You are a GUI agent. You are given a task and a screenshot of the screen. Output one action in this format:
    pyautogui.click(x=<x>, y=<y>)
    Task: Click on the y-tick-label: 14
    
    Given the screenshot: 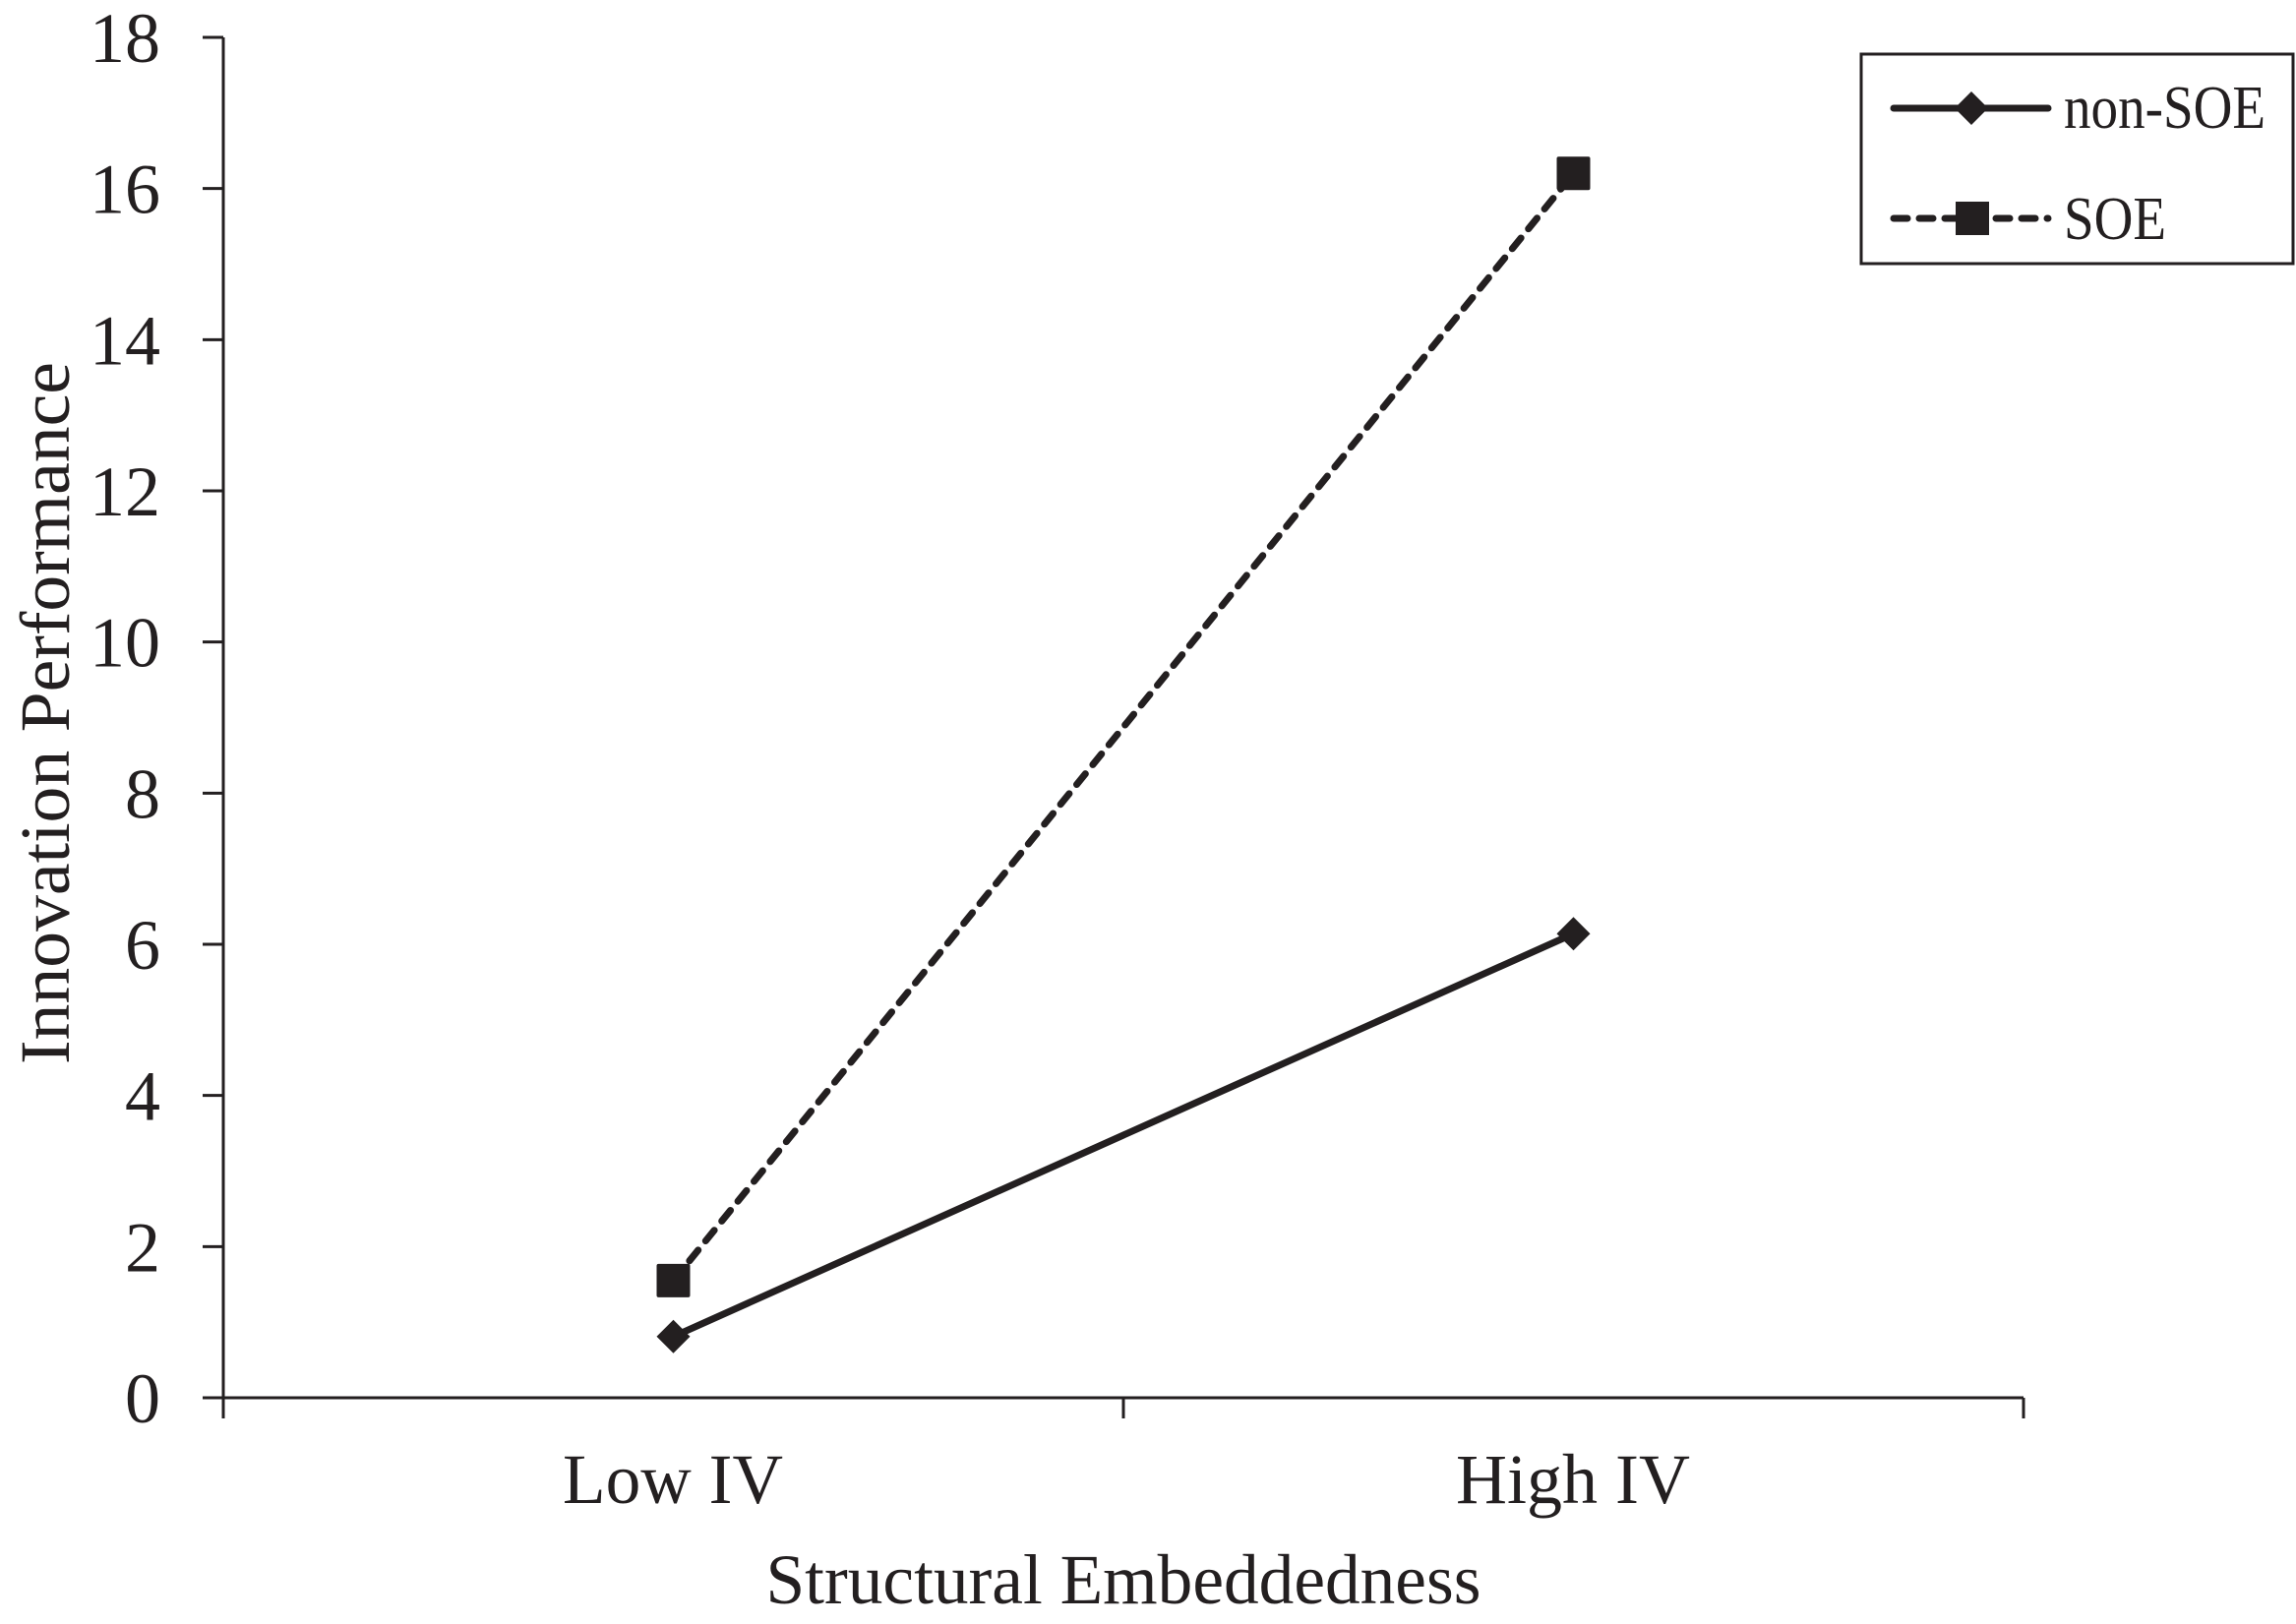 What is the action you would take?
    pyautogui.click(x=125, y=340)
    